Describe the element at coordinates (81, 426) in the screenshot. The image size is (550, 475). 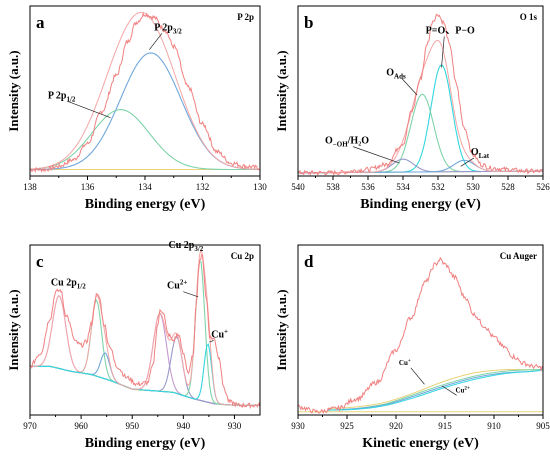
I see `x-tick-label: 960` at that location.